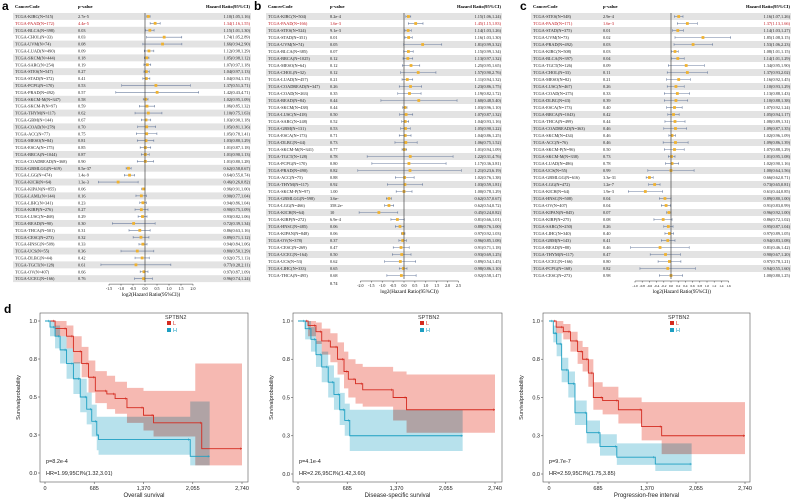 The image size is (793, 504). What do you see at coordinates (34, 71) in the screenshot?
I see `cancer-code: TCGA-STES(N=547)` at bounding box center [34, 71].